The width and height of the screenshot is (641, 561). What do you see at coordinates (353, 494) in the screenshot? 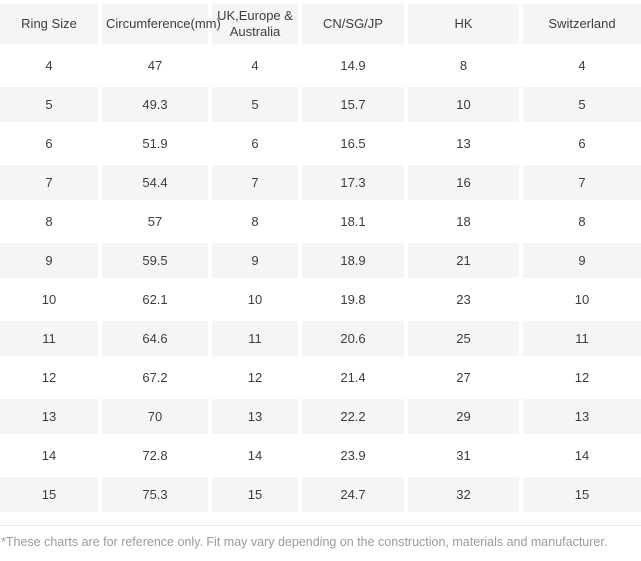
I see `table-cell: 24.7` at bounding box center [353, 494].